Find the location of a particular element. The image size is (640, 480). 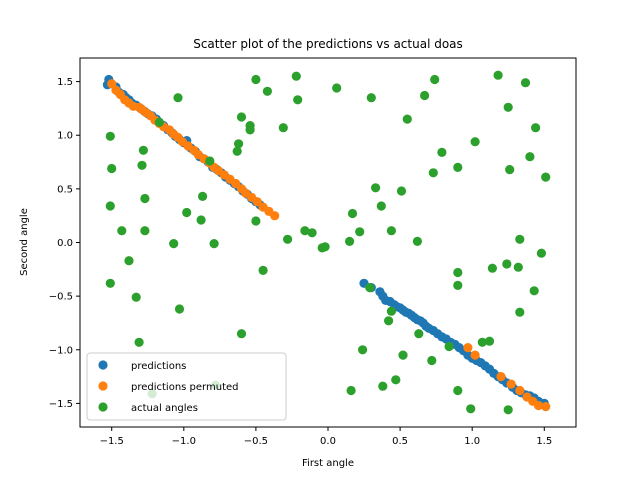

y-tick-label: 1.5 is located at coordinates (65, 82).